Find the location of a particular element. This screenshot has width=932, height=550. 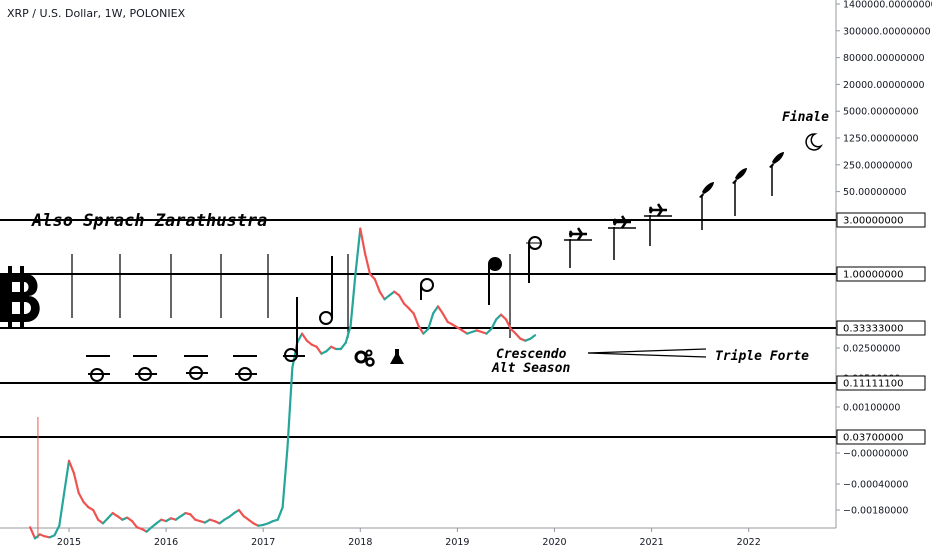

y-tick-label: 20000.00000000 is located at coordinates (884, 85).